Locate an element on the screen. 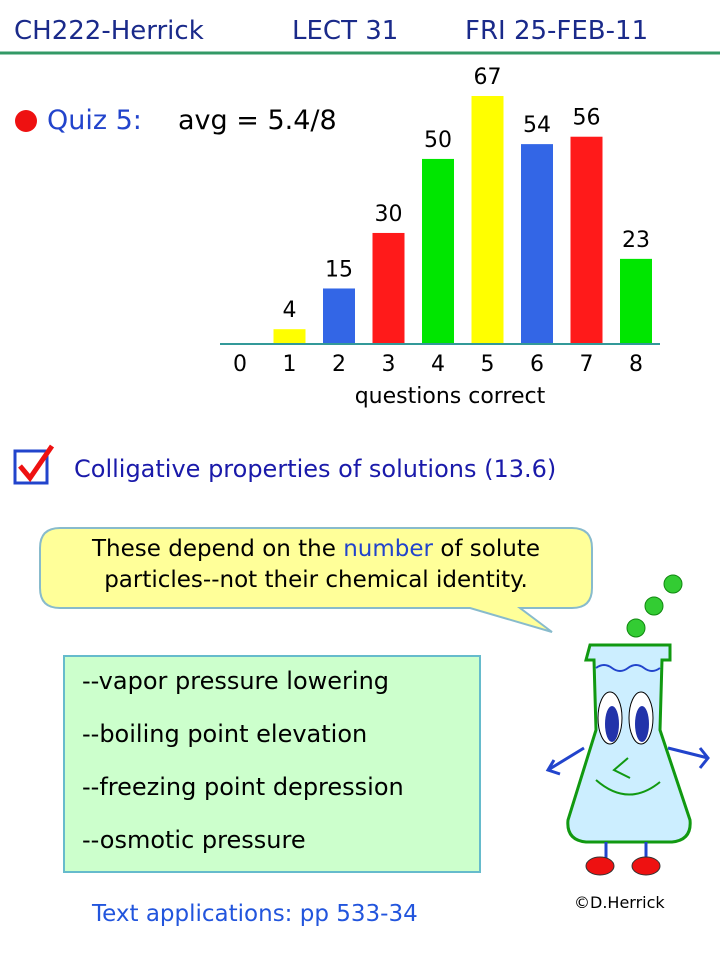 This screenshot has height=960, width=720. bubble-text: of solute is located at coordinates (490, 549).